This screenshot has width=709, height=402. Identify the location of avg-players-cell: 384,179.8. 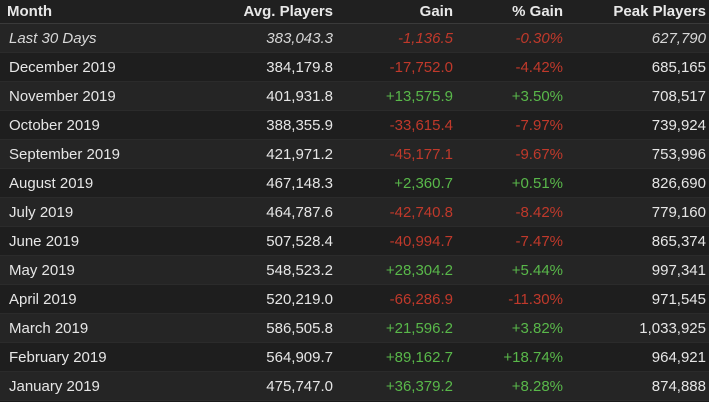
(269, 67).